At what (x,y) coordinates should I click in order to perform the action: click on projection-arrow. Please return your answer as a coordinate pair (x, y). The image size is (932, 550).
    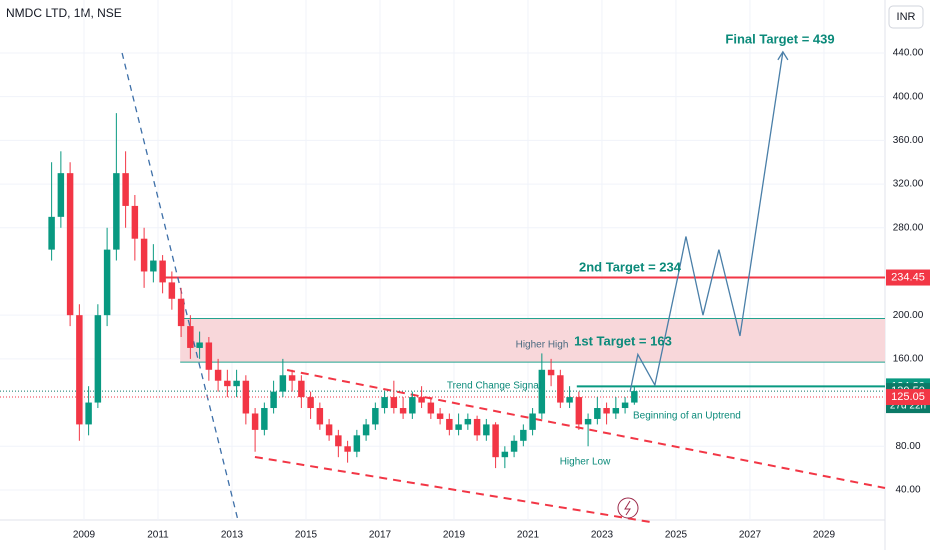
    Looking at the image, I should click on (783, 55).